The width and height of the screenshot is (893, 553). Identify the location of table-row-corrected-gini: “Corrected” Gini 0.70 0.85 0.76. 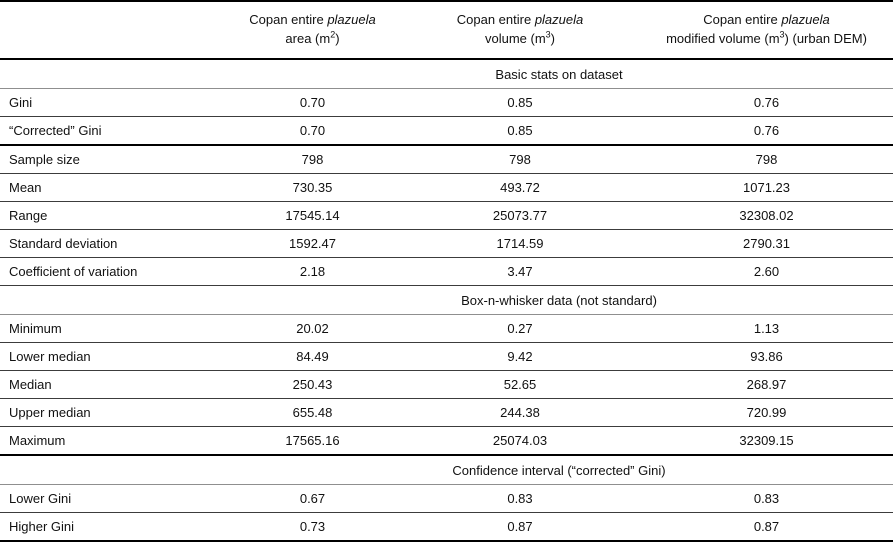
(446, 131).